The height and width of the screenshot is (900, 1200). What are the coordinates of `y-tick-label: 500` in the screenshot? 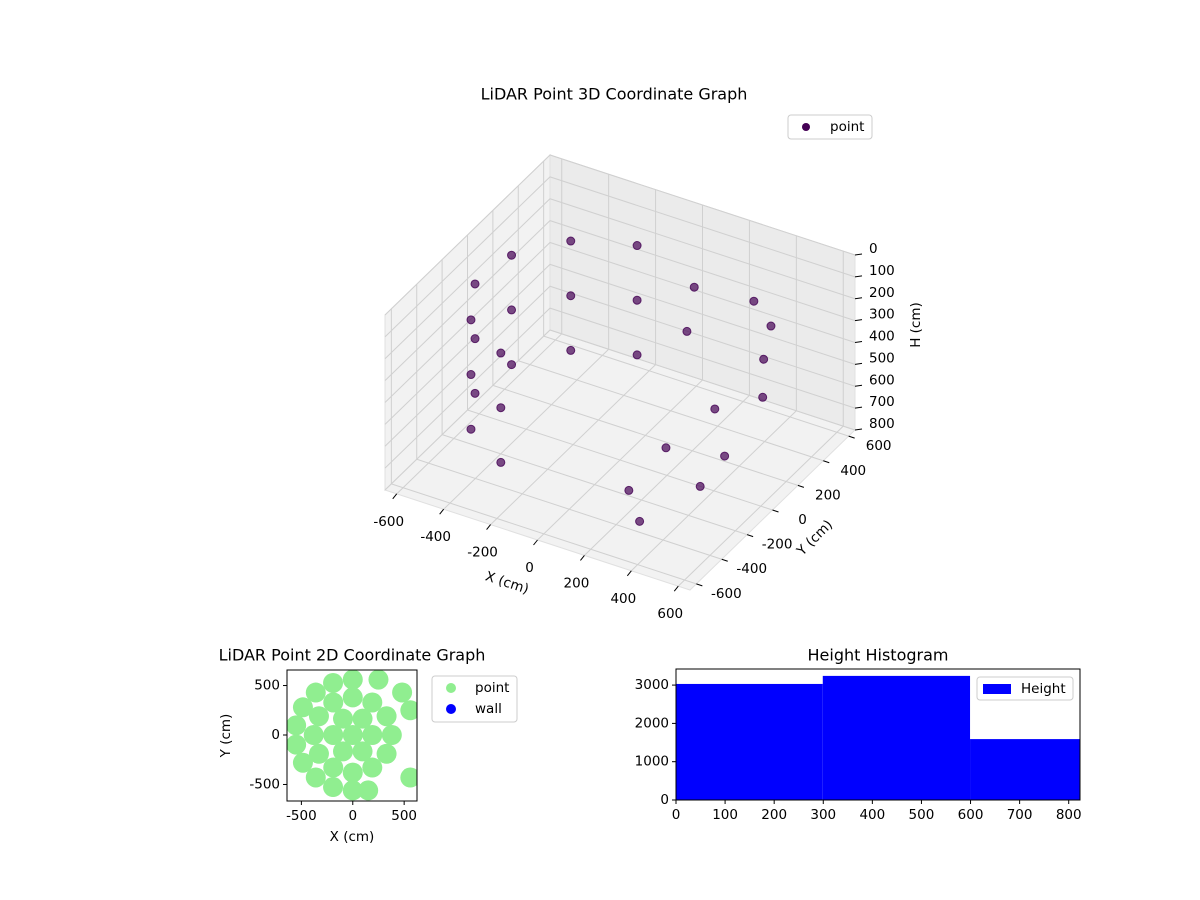 It's located at (267, 686).